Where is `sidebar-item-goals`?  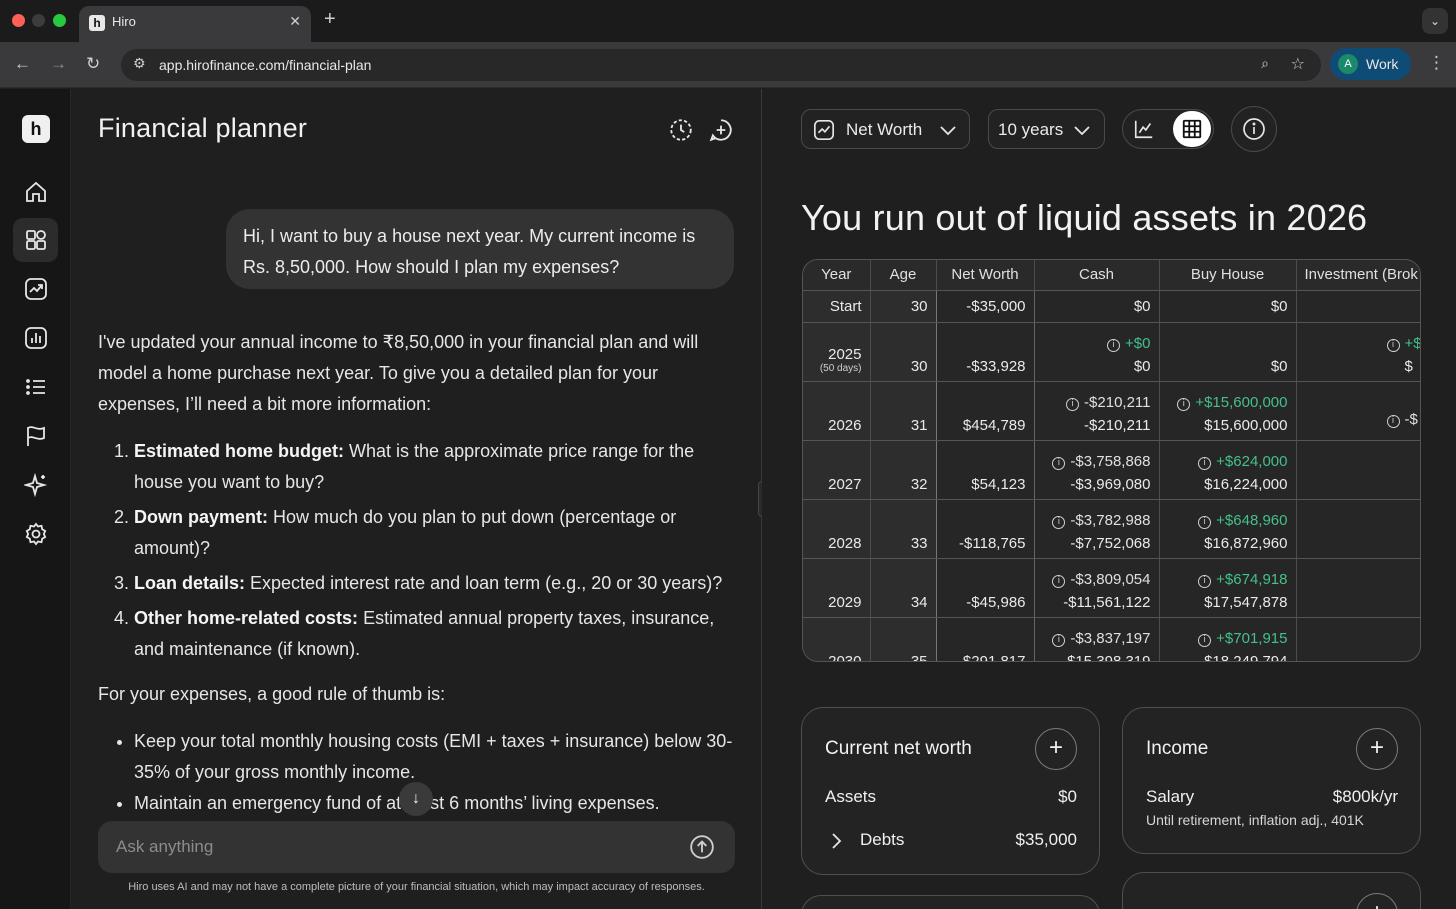 sidebar-item-goals is located at coordinates (35, 436).